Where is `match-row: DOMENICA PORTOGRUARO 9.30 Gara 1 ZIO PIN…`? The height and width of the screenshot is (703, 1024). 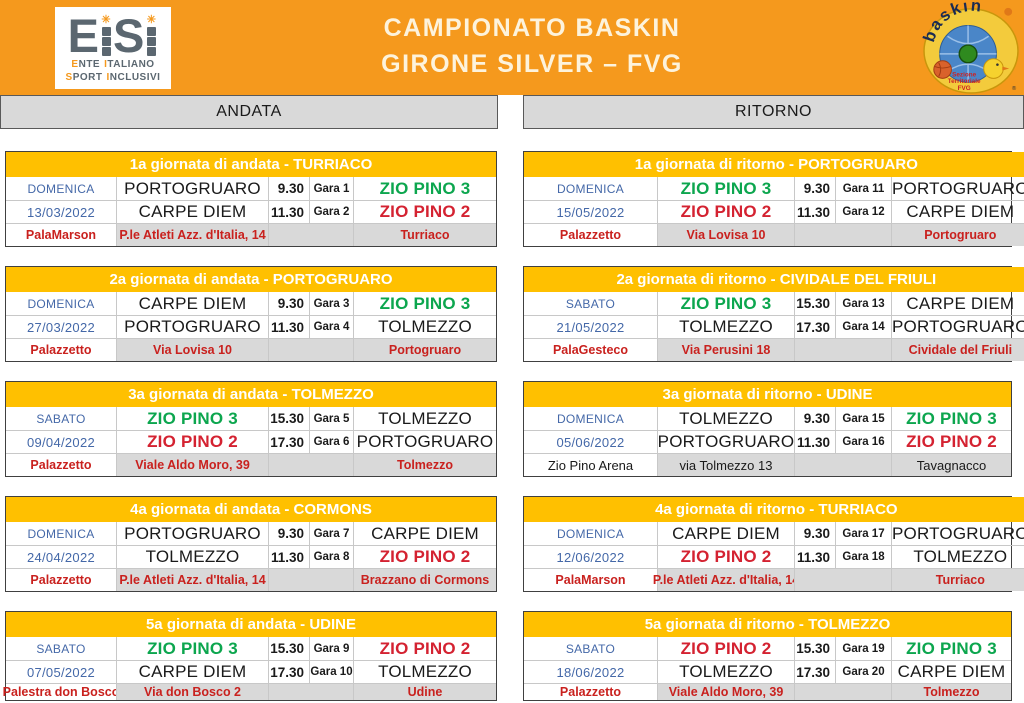 match-row: DOMENICA PORTOGRUARO 9.30 Gara 1 ZIO PIN… is located at coordinates (251, 188).